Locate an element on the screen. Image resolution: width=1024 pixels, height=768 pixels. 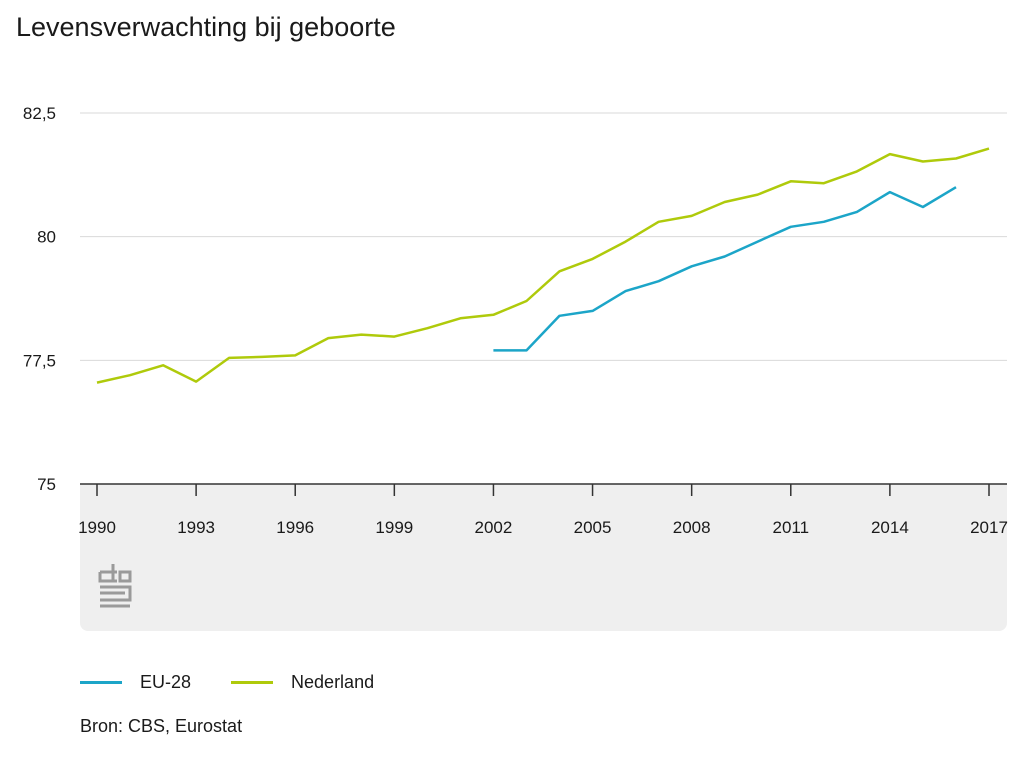
x-tick-label: 2005 is located at coordinates (593, 527).